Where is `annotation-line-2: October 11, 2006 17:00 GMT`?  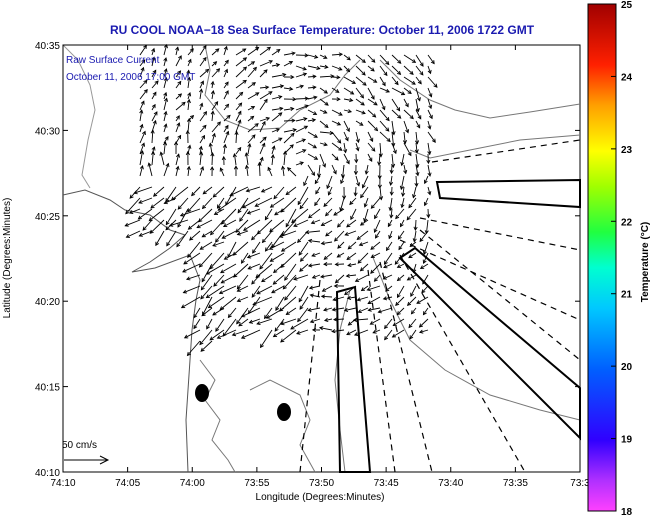
annotation-line-2: October 11, 2006 17:00 GMT is located at coordinates (130, 77).